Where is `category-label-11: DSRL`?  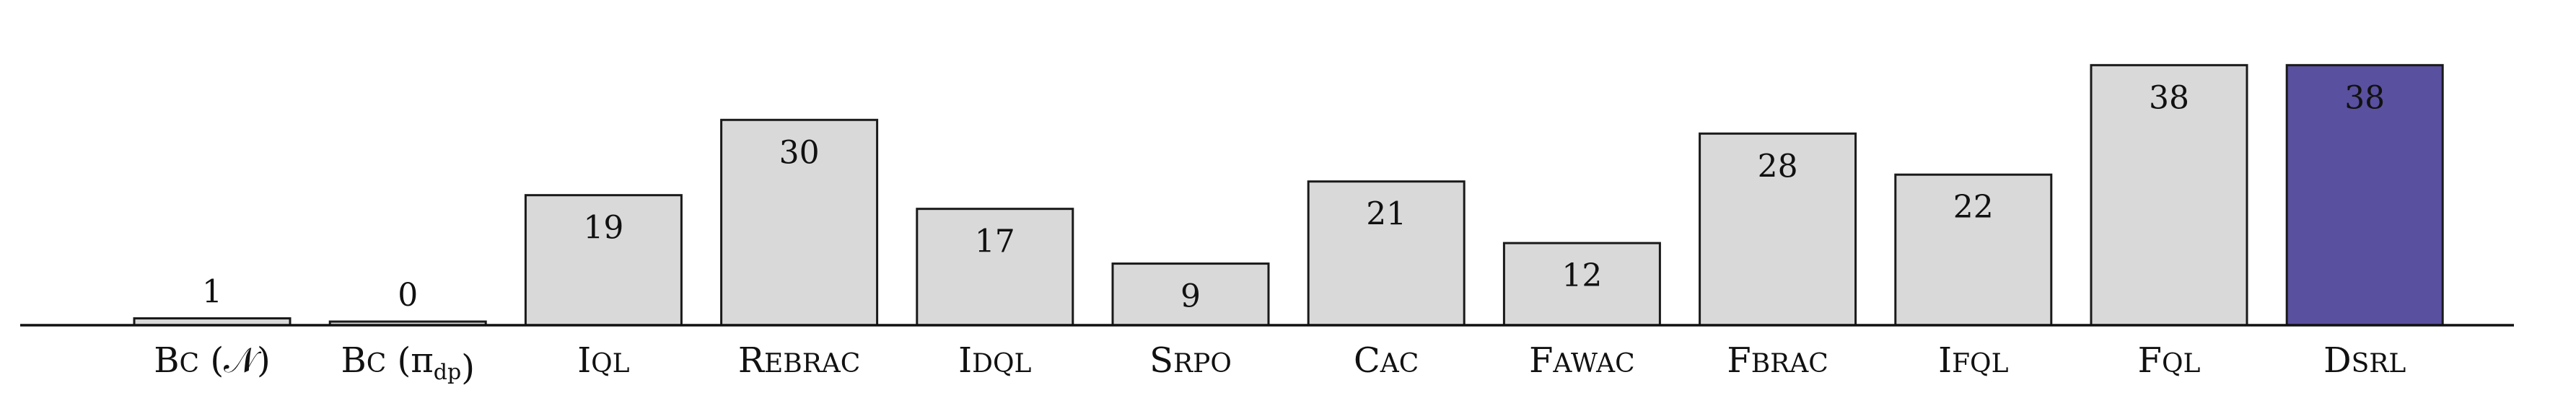
category-label-11: DSRL is located at coordinates (2364, 361).